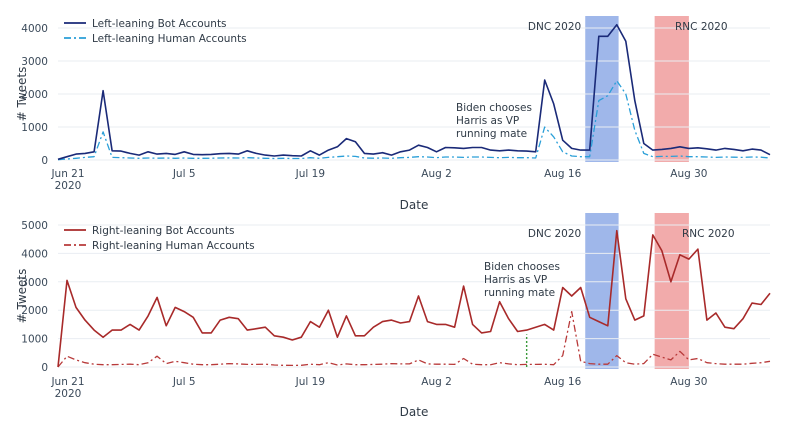 This screenshot has width=800, height=425. Describe the element at coordinates (487, 121) in the screenshot. I see `top-annotation-line-2: Harris as VP` at that location.